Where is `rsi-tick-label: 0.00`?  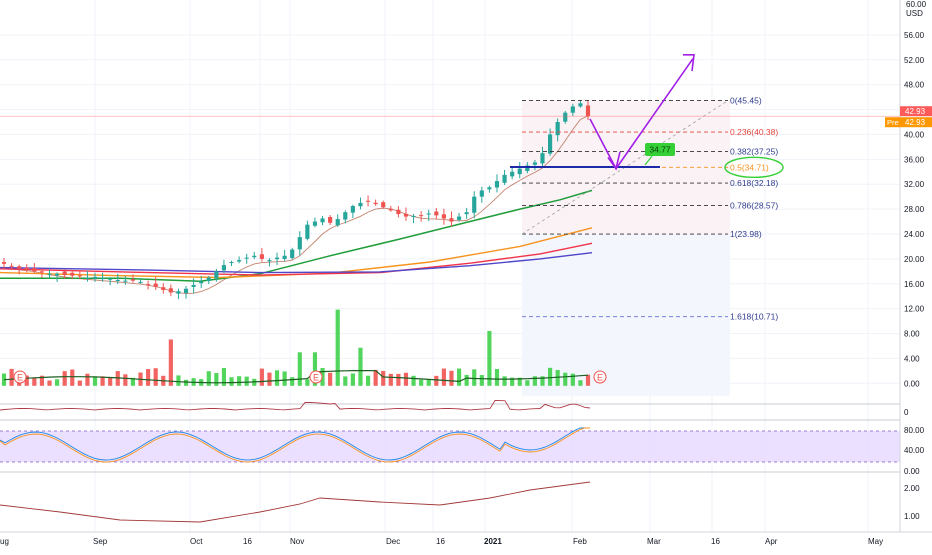 rsi-tick-label: 0.00 is located at coordinates (912, 471).